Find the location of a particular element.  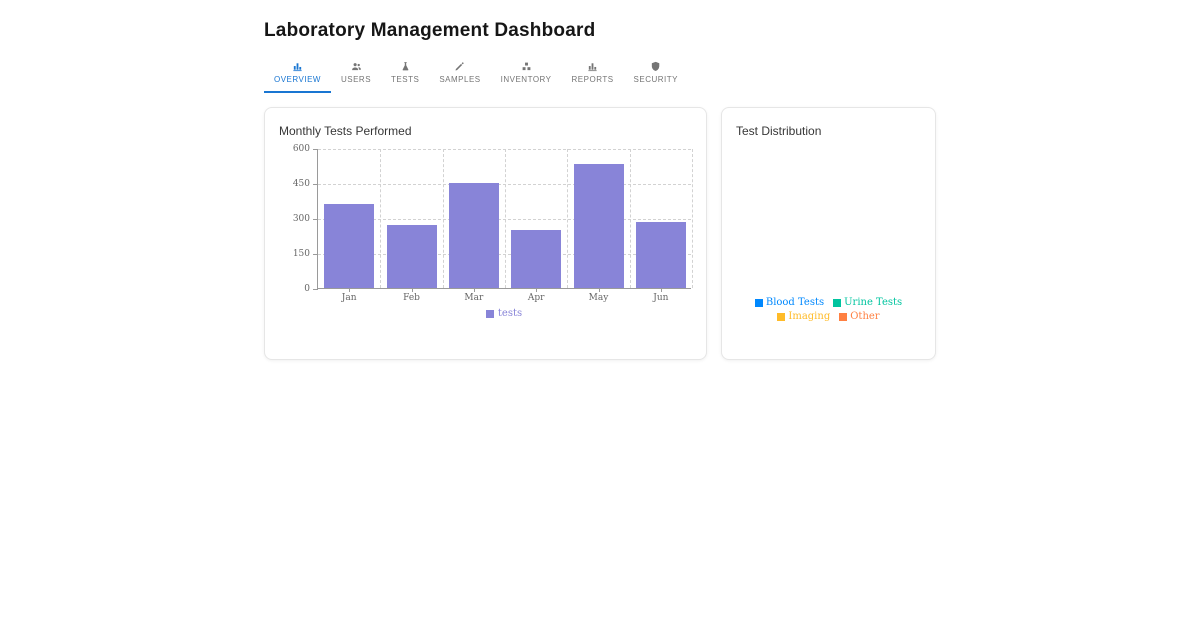

x-axis-label: Feb is located at coordinates (411, 298).